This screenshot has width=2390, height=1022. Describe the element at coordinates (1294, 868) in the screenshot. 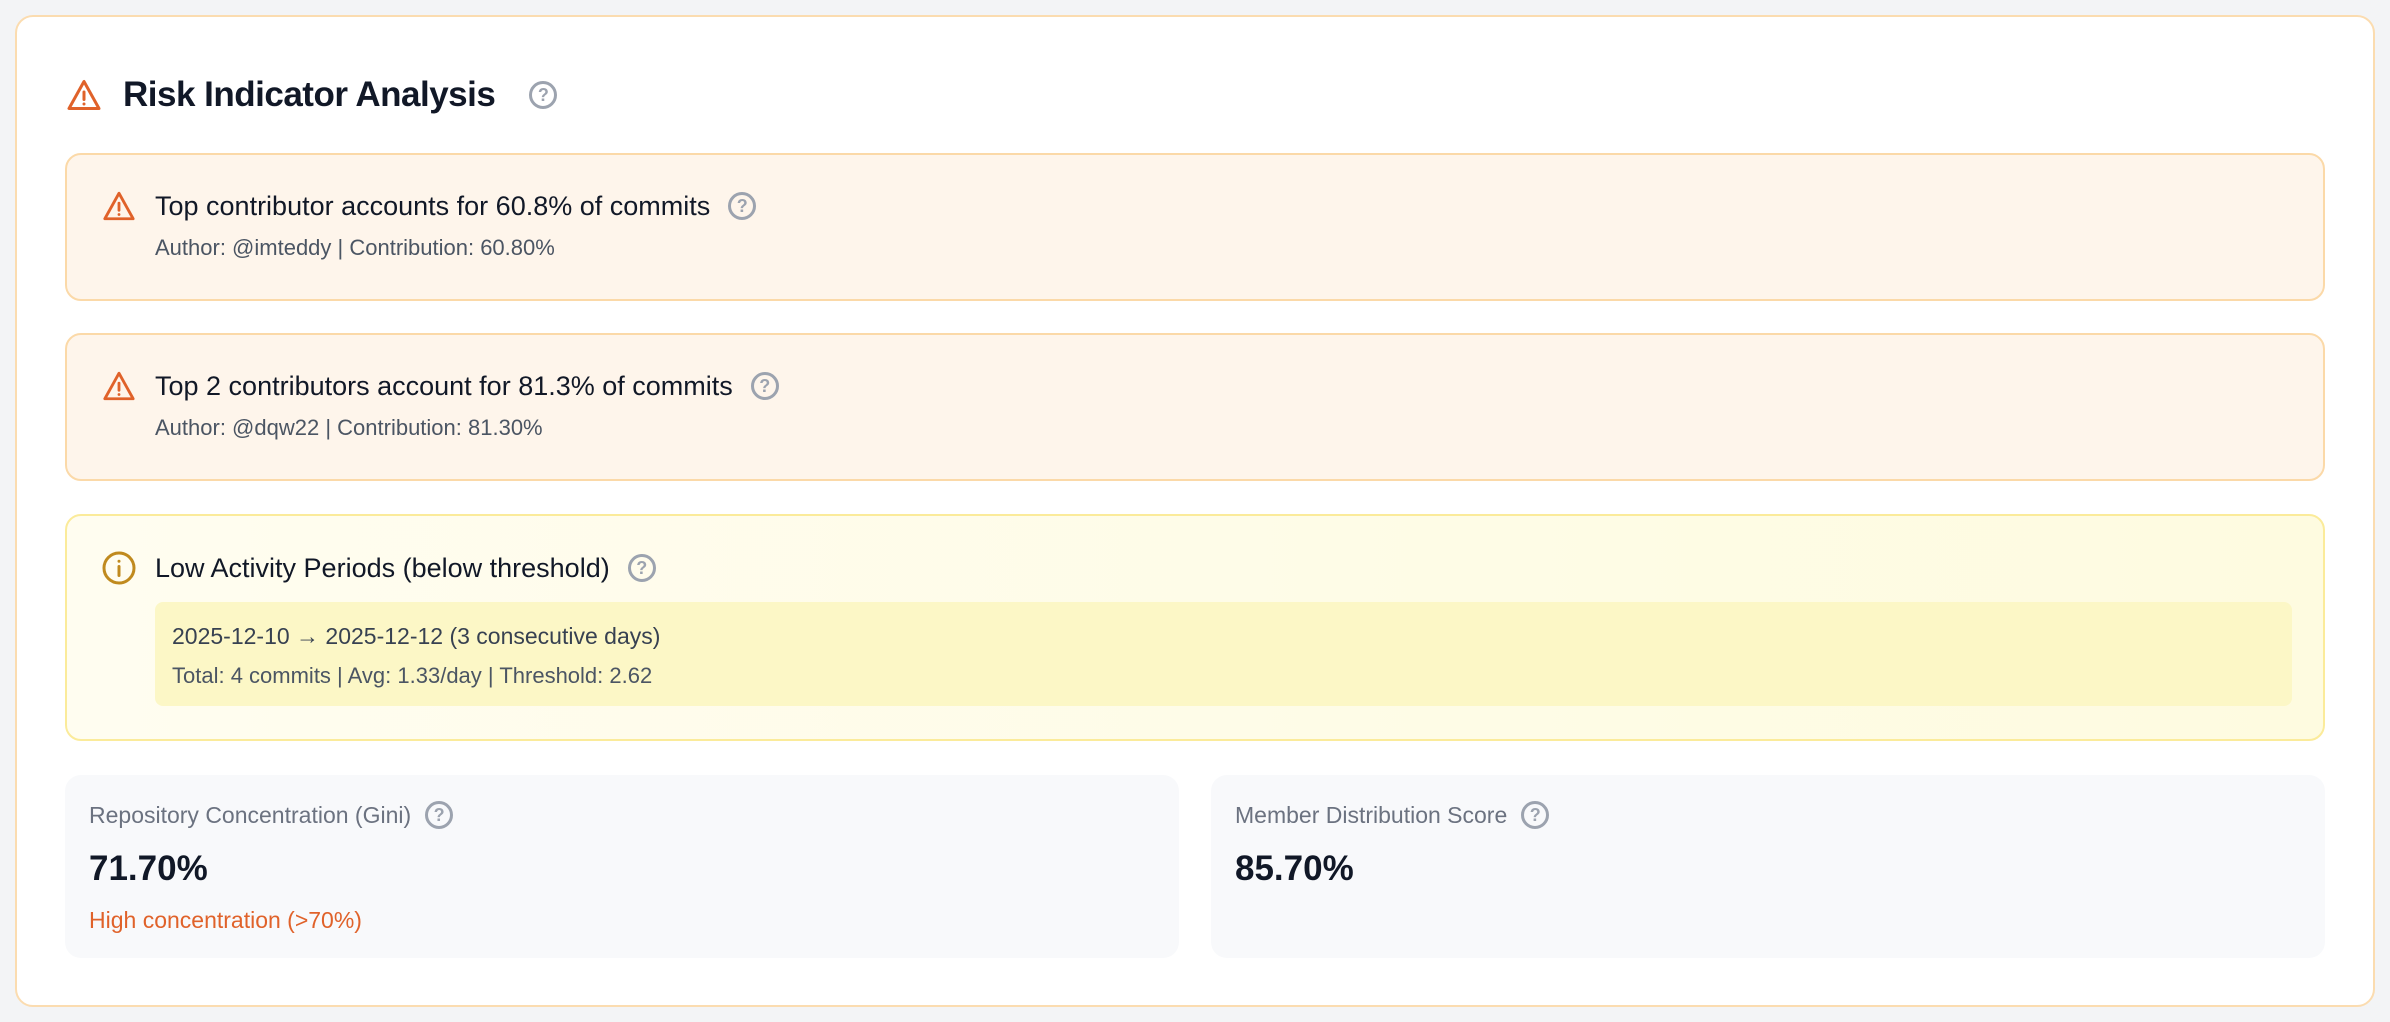

I see `stat-value: 85.70%` at that location.